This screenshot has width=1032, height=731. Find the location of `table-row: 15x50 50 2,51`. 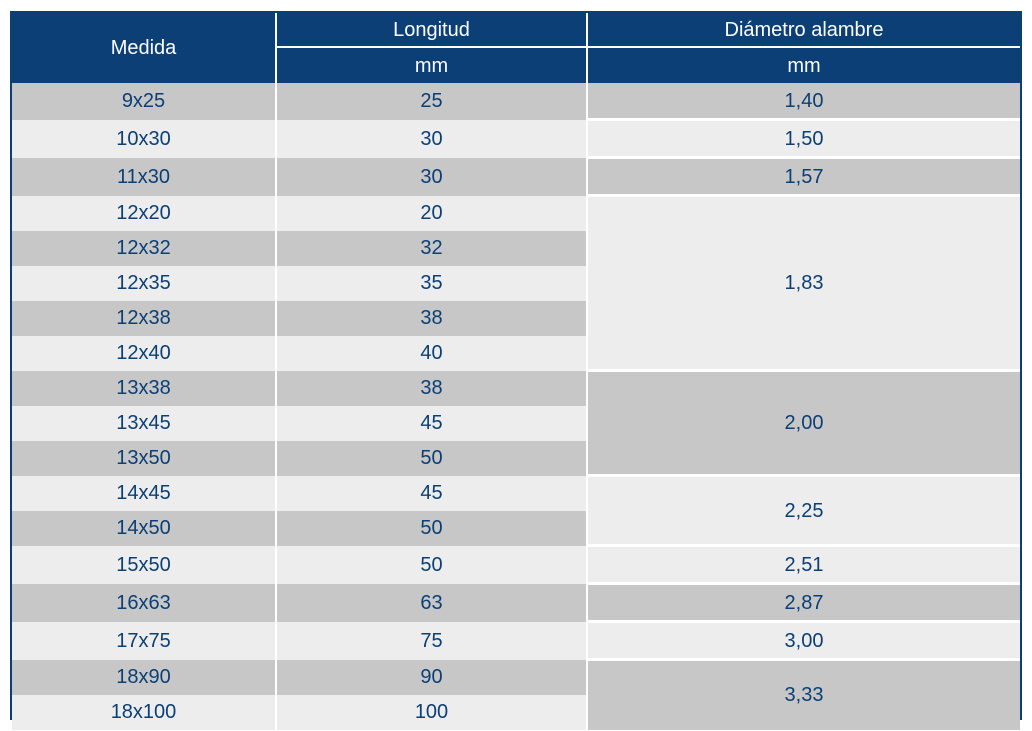

table-row: 15x50 50 2,51 is located at coordinates (516, 564).